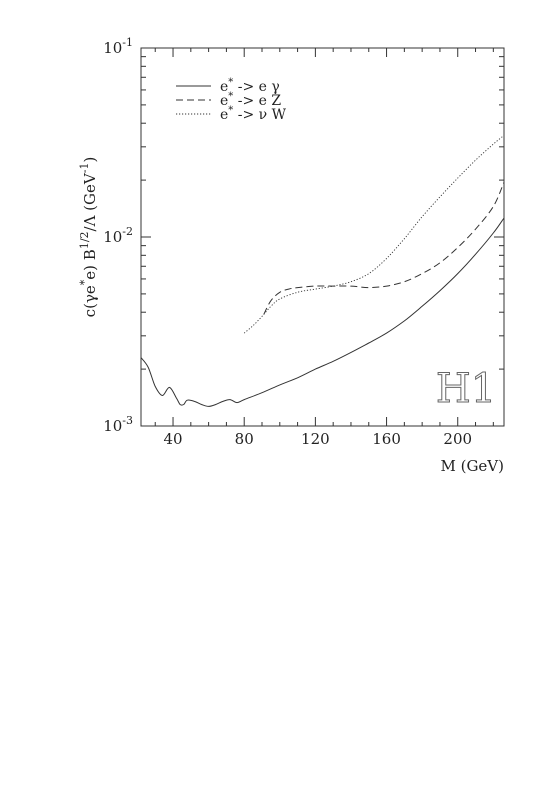  I want to click on x-tick-label: 80, so click(244, 439).